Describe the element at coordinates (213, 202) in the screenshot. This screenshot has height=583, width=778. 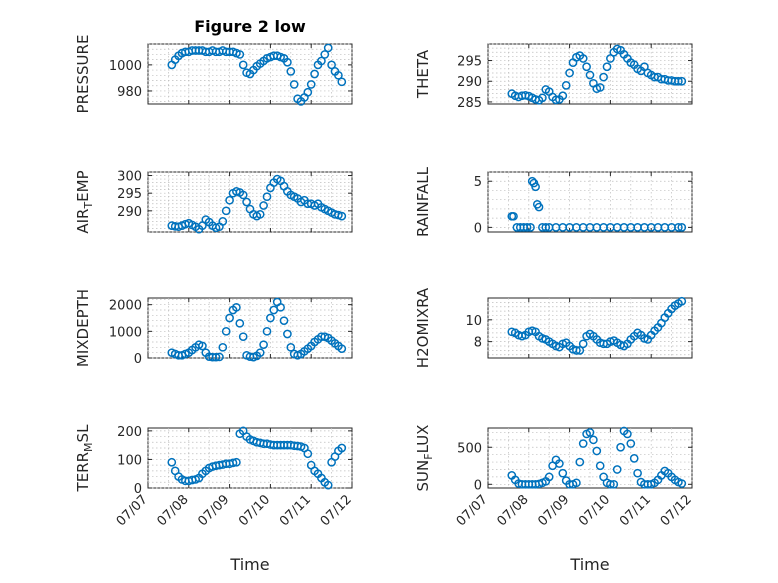
I see `chart-air_temp: 290 295 300 AIRTEMP` at that location.